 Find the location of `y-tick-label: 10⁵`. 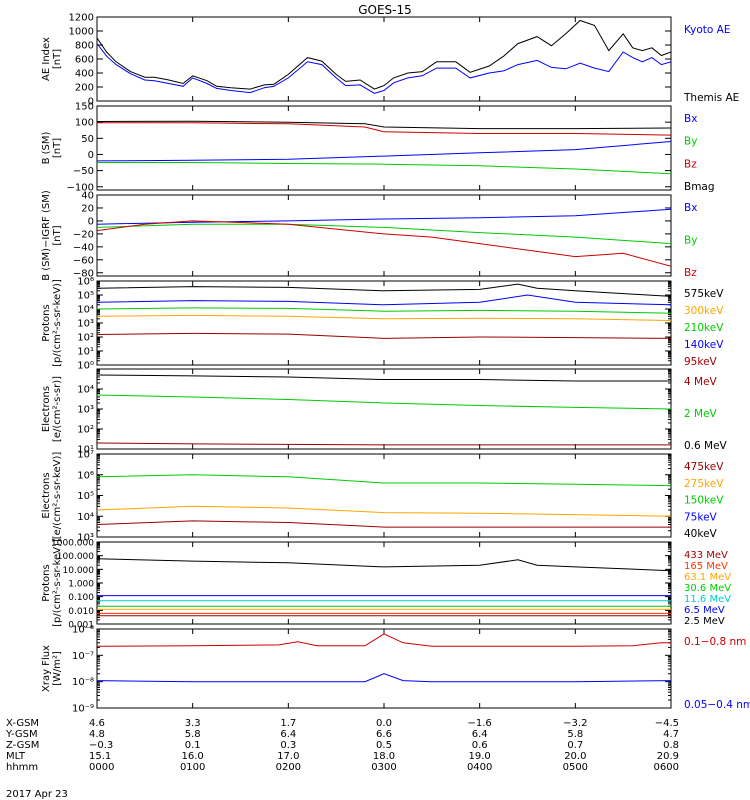

y-tick-label: 10⁵ is located at coordinates (85, 496).